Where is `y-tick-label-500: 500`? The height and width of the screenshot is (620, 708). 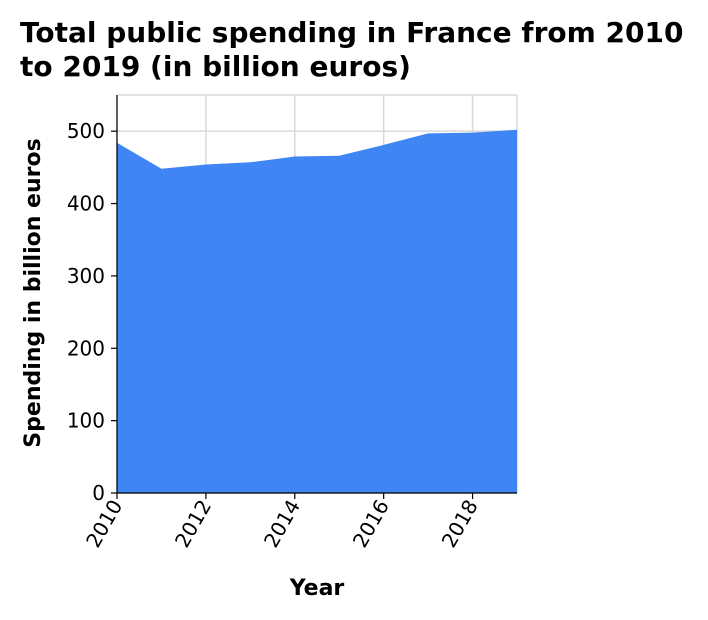 y-tick-label-500: 500 is located at coordinates (86, 131).